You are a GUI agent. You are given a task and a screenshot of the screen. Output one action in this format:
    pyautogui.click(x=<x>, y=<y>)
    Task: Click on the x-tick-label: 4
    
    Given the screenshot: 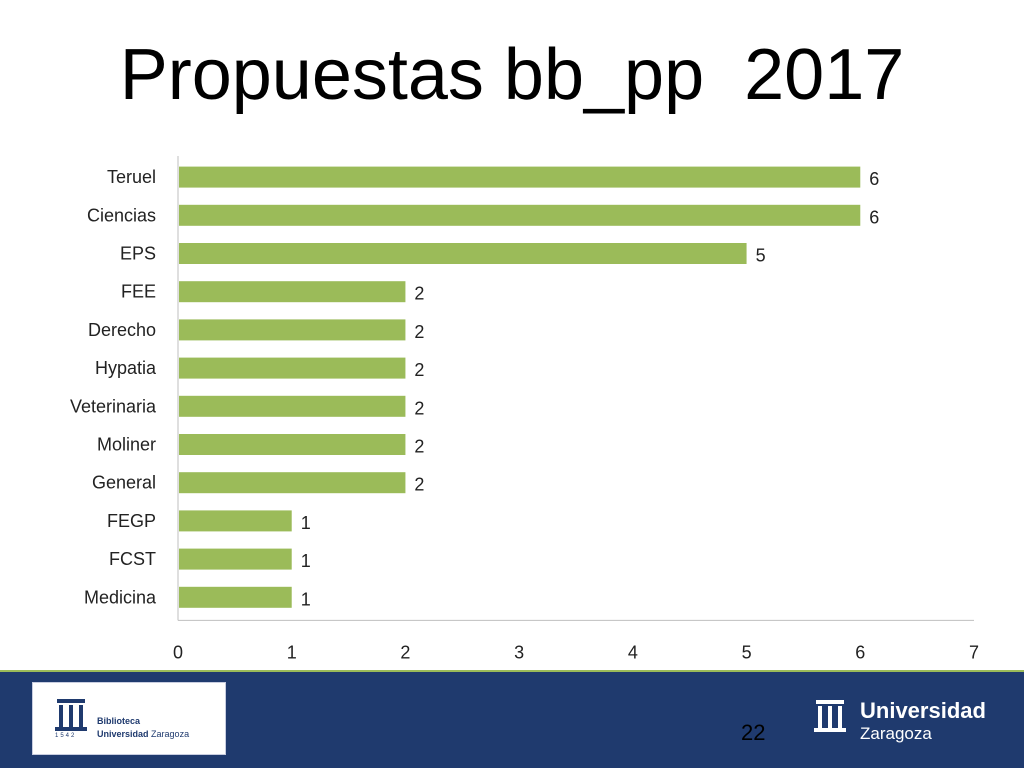 What is the action you would take?
    pyautogui.click(x=633, y=652)
    